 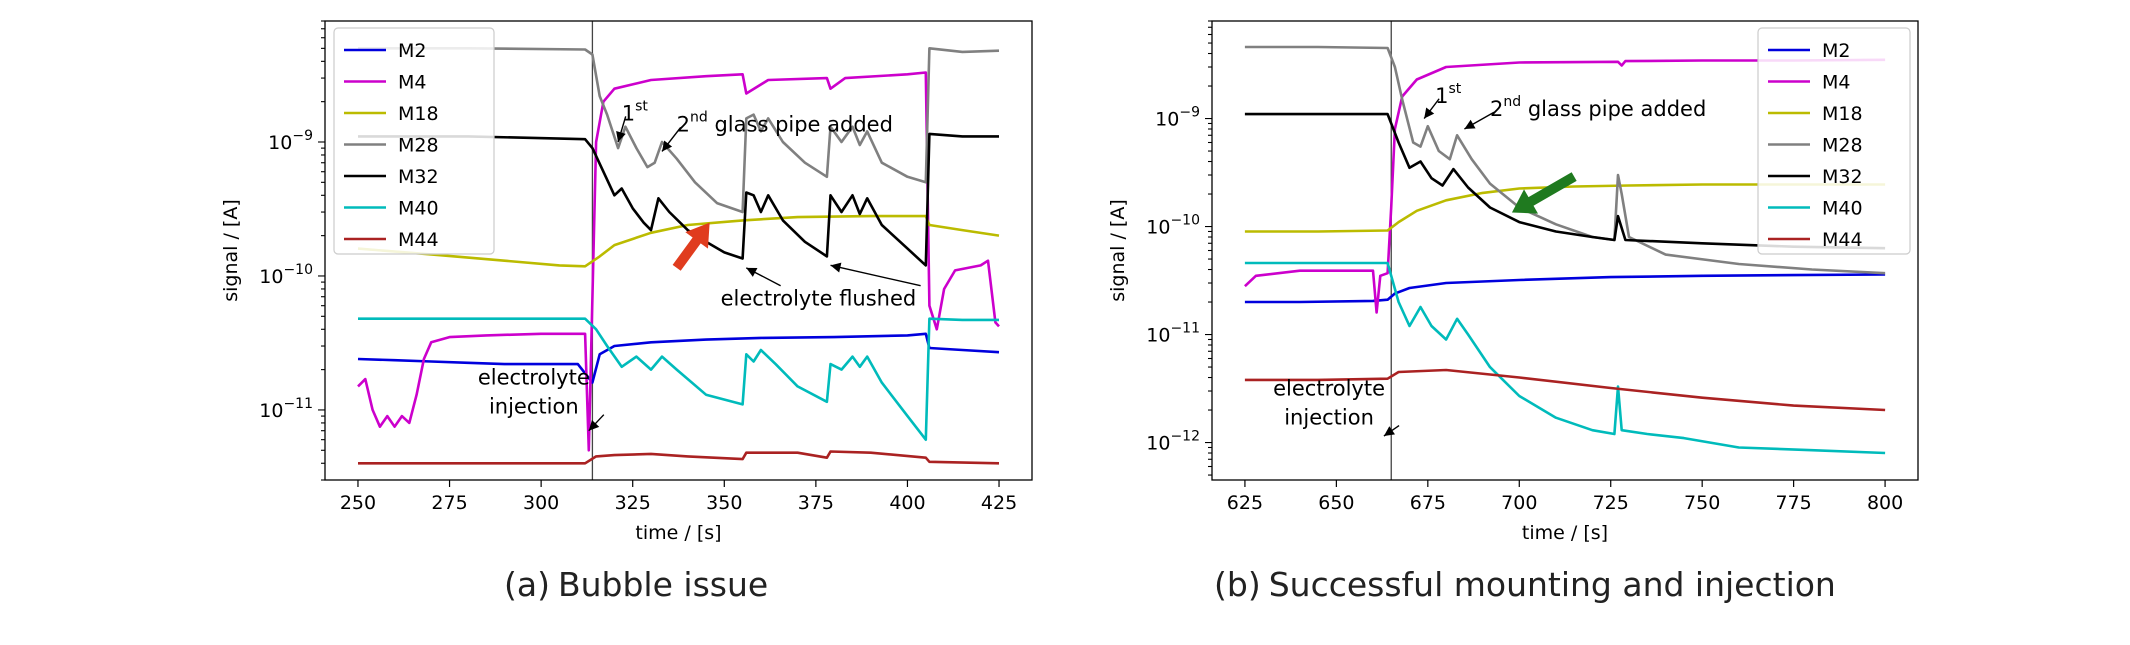 What do you see at coordinates (1525, 584) in the screenshot?
I see `caption-b: (b) Successful mounting and injection` at bounding box center [1525, 584].